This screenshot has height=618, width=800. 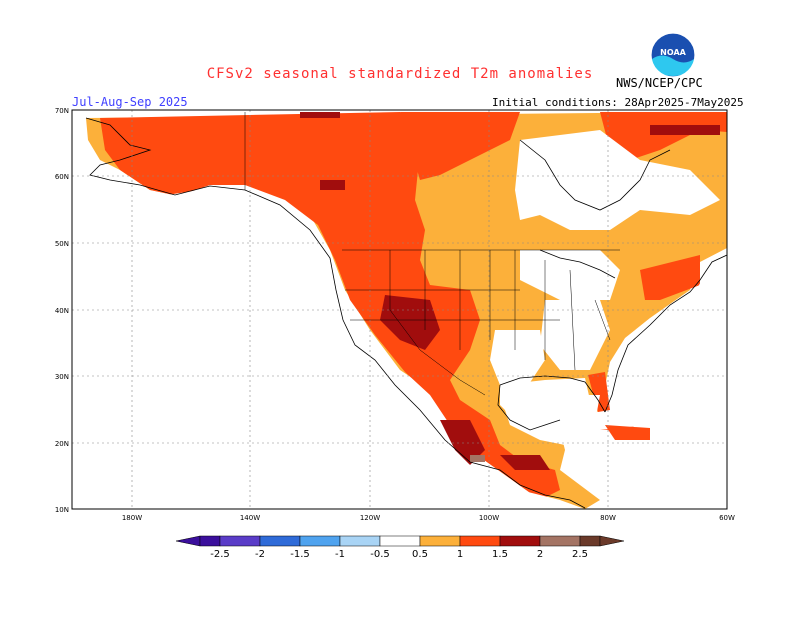 What do you see at coordinates (545, 401) in the screenshot?
I see `ocean-gulf-of-mexico` at bounding box center [545, 401].